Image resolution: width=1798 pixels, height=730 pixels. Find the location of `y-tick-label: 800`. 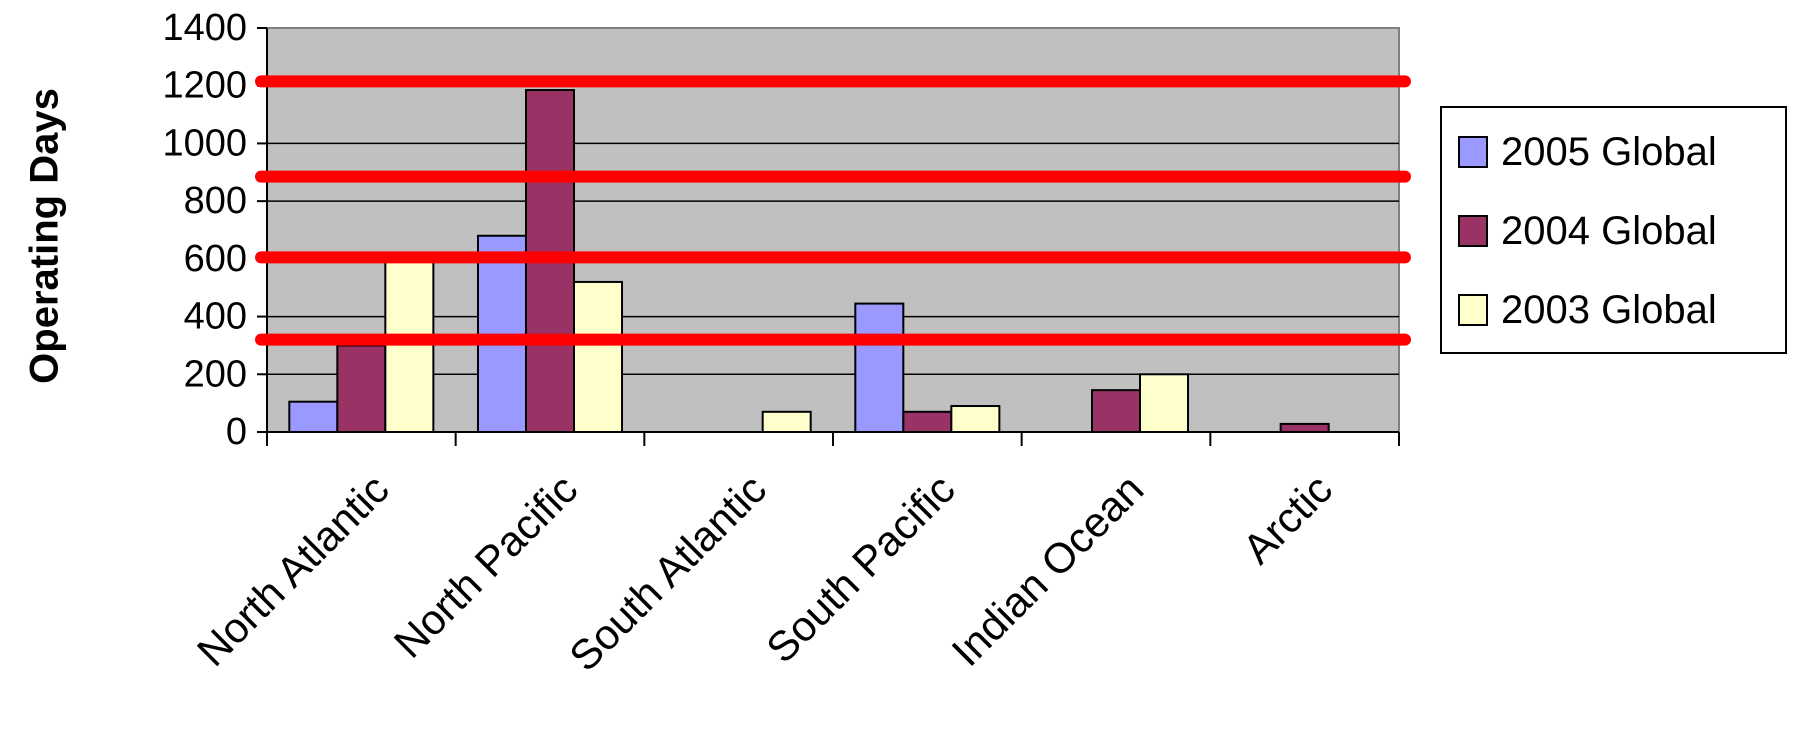

y-tick-label: 800 is located at coordinates (215, 201).